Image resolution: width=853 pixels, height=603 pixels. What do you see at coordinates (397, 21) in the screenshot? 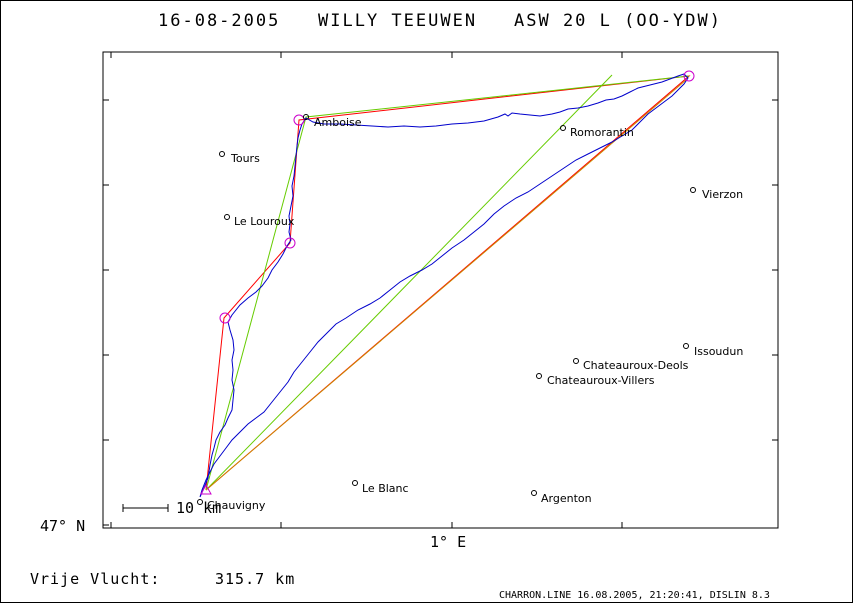
I see `pilot-name: WILLY TEEUWEN` at bounding box center [397, 21].